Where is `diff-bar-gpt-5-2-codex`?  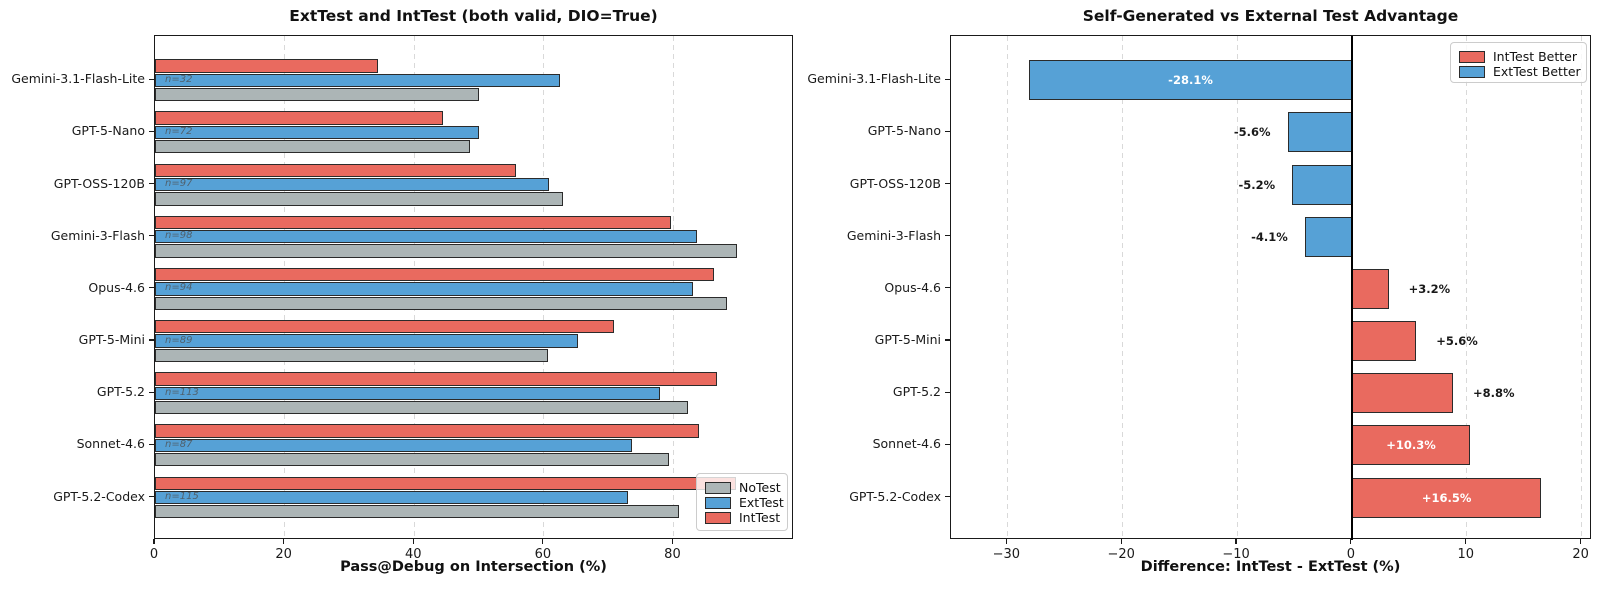
diff-bar-gpt-5-2-codex is located at coordinates (1446, 497).